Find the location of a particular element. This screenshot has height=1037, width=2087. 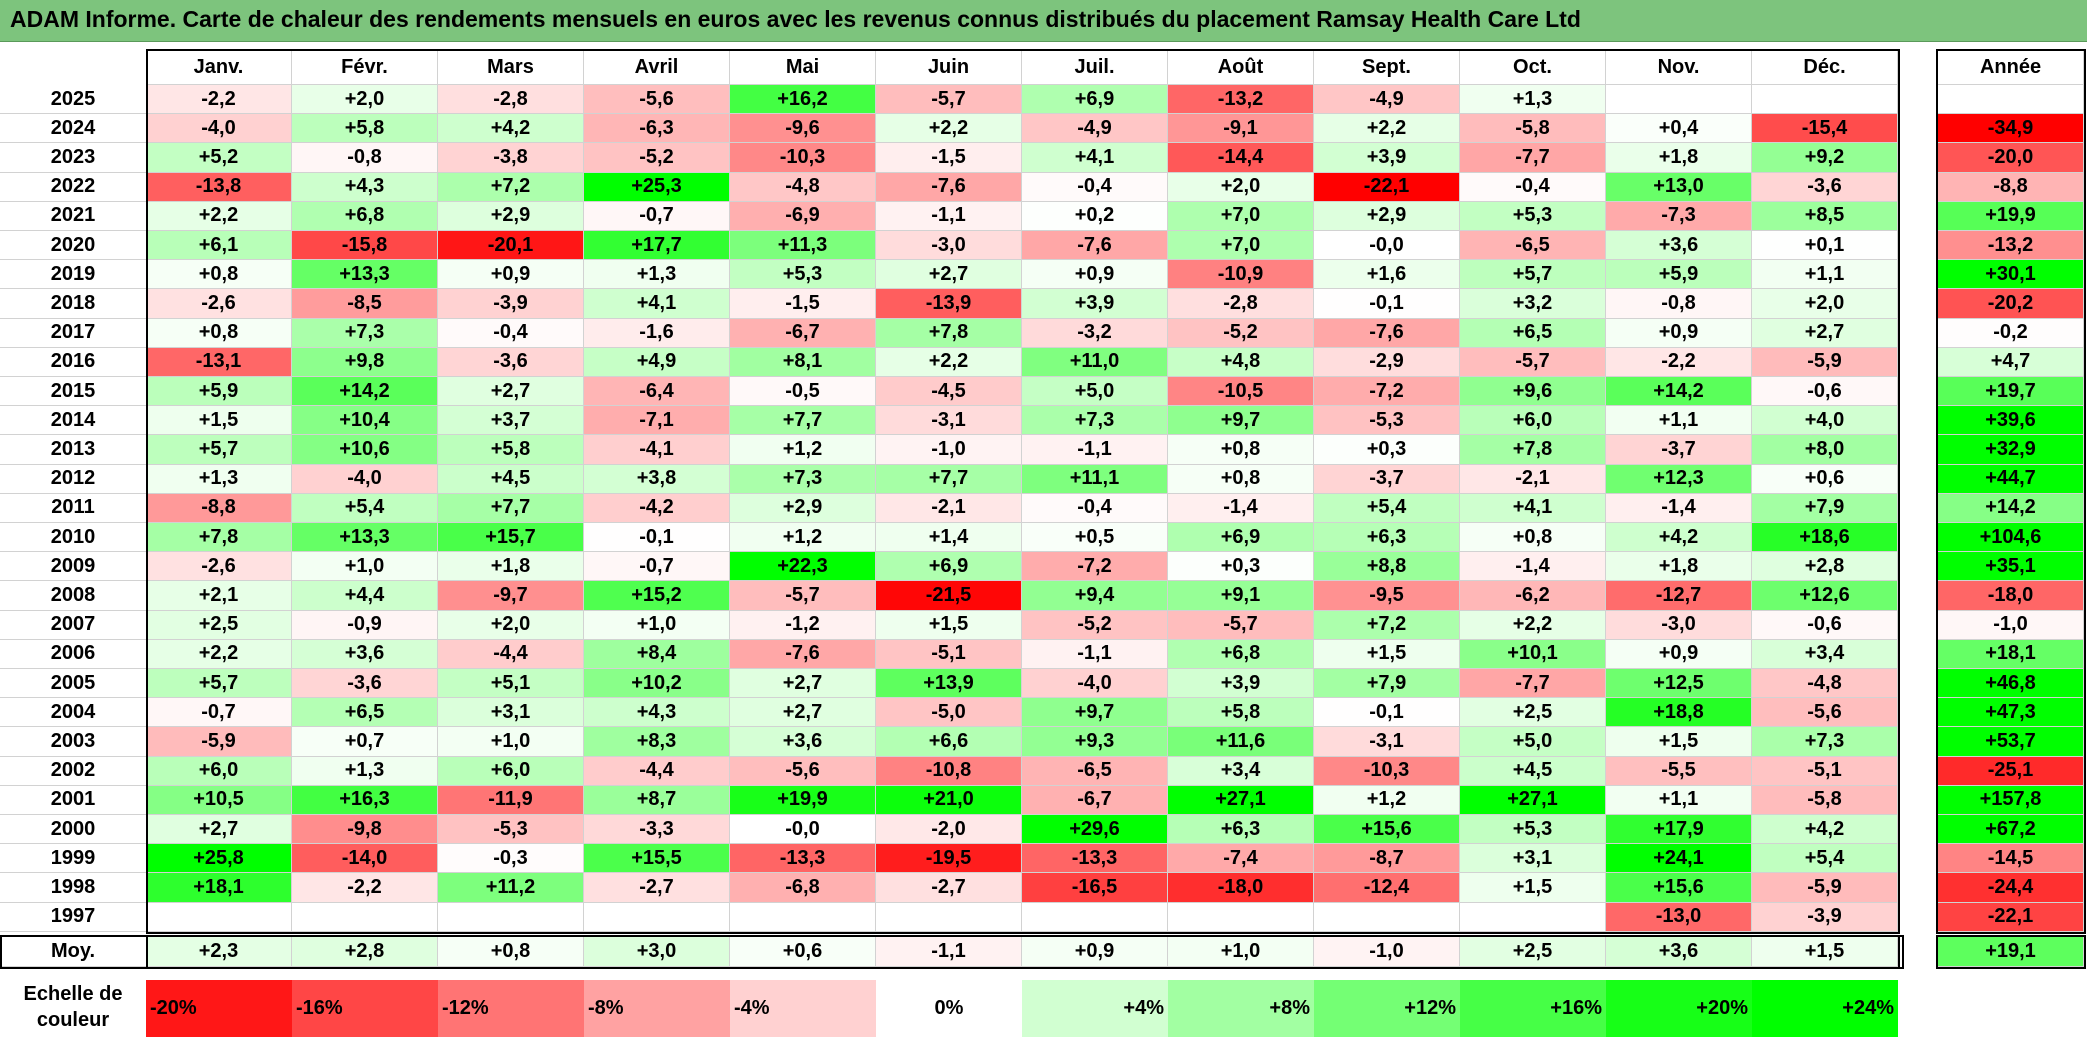

heatmap-cell: +18,8 is located at coordinates (1679, 713).